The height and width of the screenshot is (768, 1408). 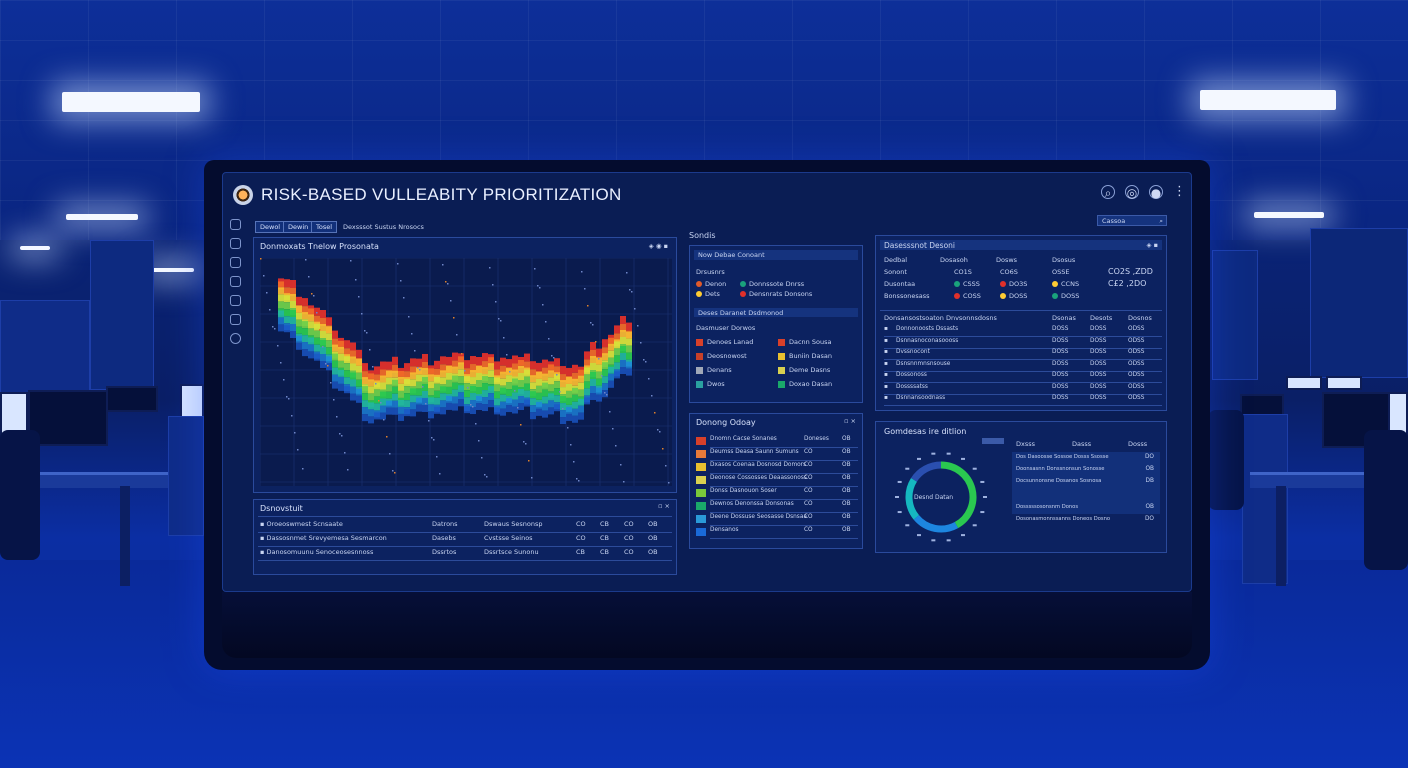 I want to click on shield-icon, so click(x=235, y=300).